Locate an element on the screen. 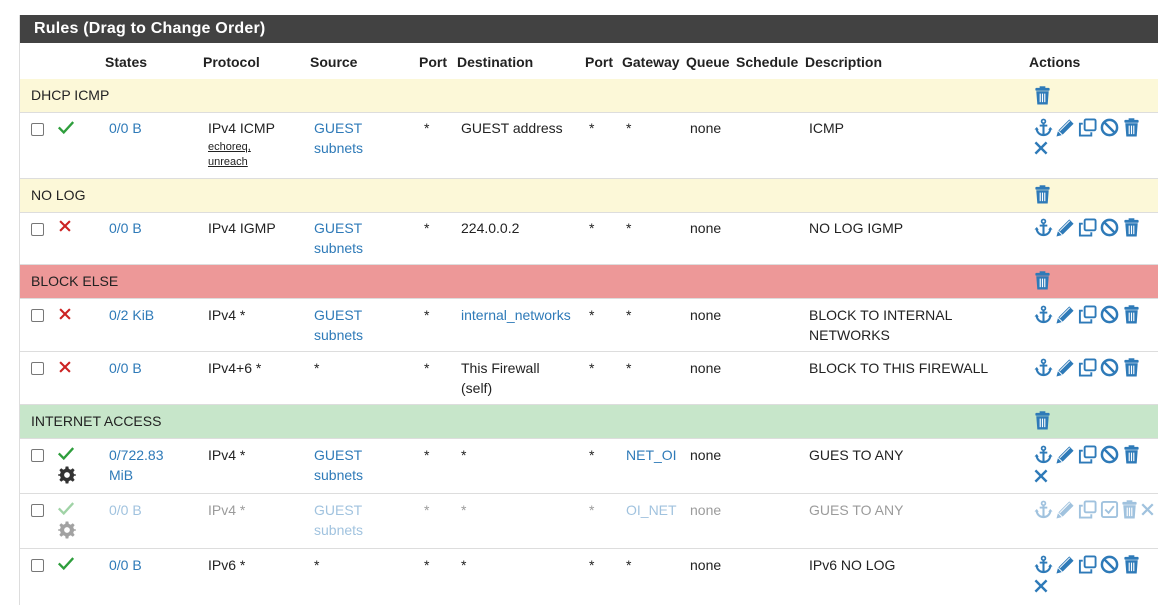  icmp-type-echoreq: echoreq, is located at coordinates (229, 147).